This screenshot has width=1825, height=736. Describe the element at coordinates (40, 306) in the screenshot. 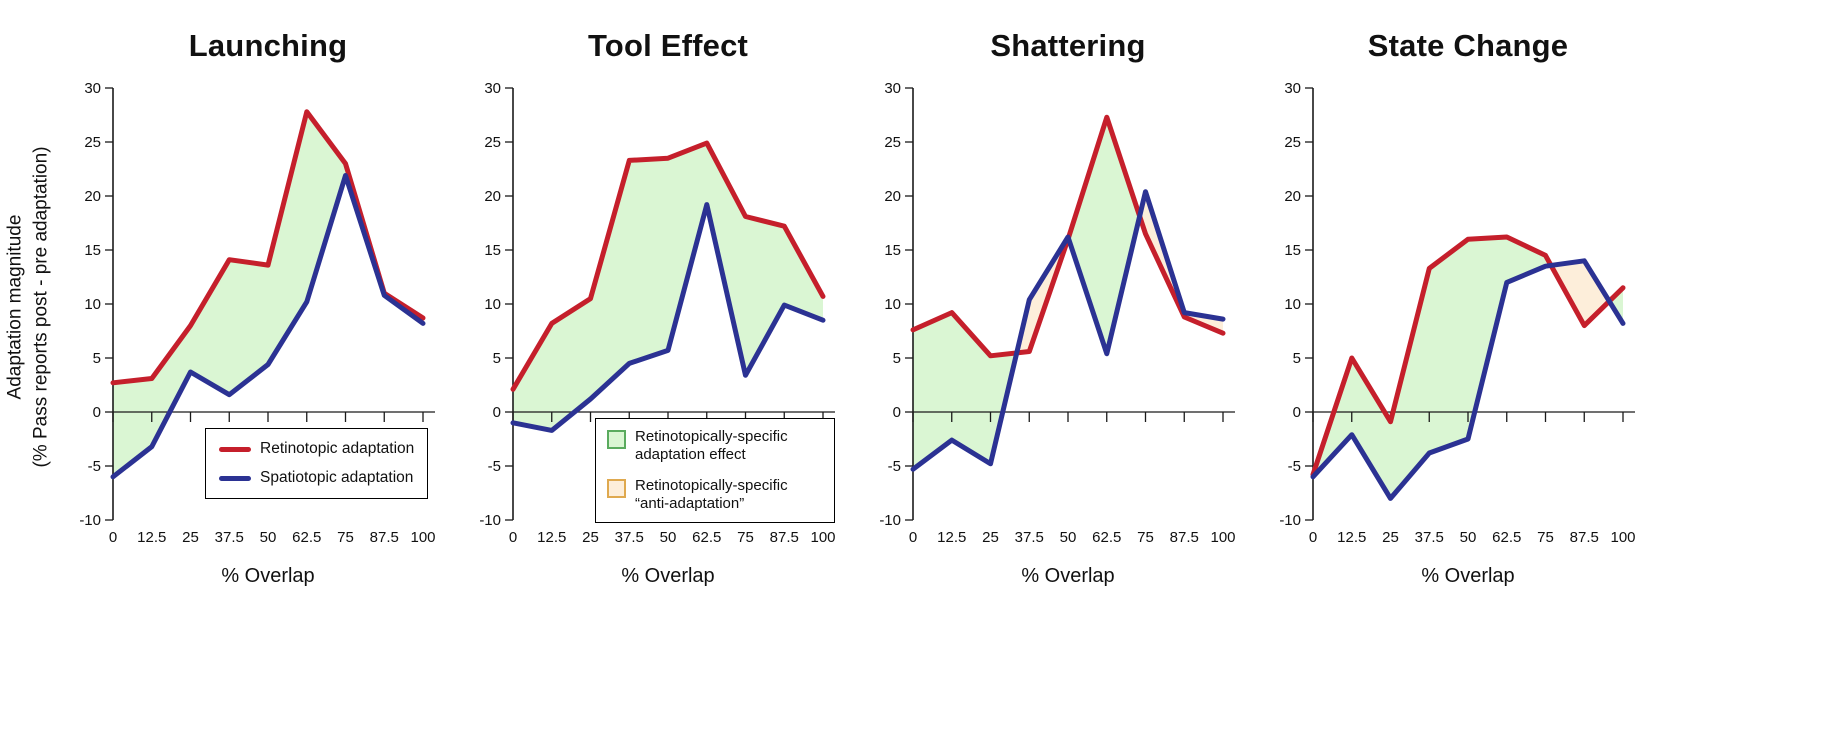

I see `y-axis-label-line2: (% Pass reports post - pre adaptation)` at that location.